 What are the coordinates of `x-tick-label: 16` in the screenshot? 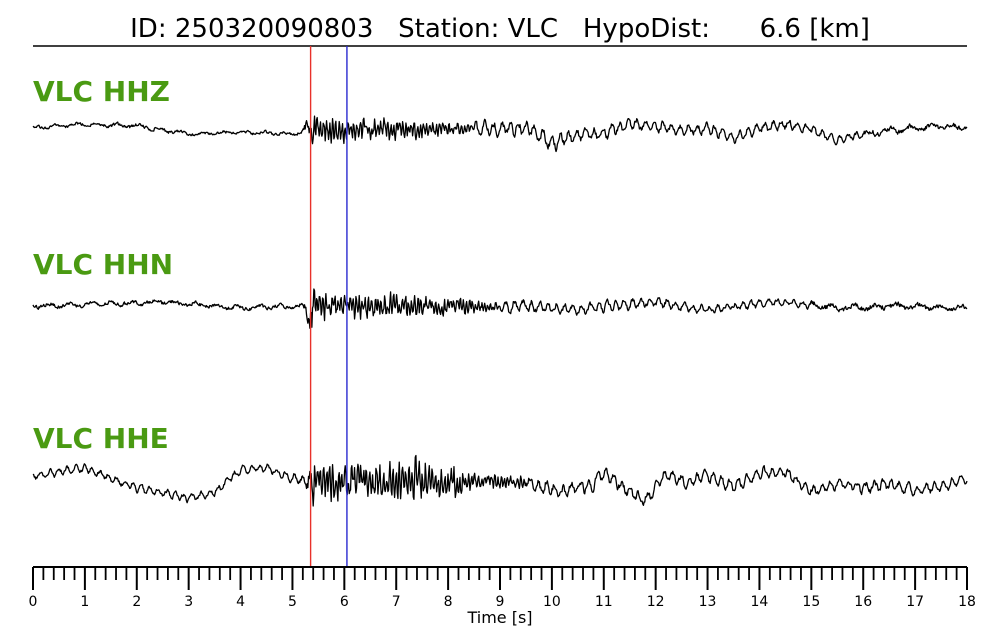 It's located at (863, 602).